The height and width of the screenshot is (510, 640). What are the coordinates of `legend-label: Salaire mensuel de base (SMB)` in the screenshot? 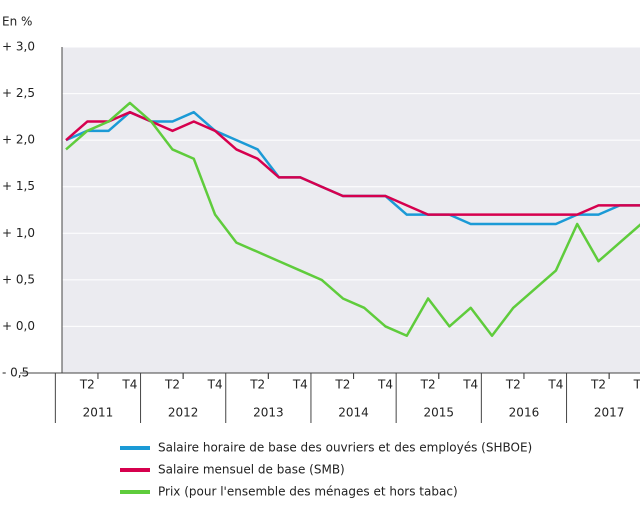 It's located at (251, 470).